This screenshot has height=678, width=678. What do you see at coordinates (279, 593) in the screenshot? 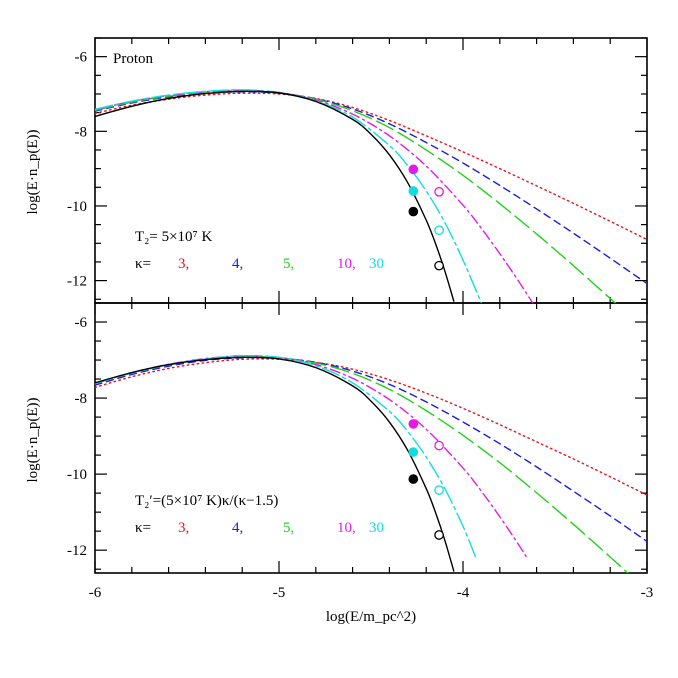
I see `xtick-label: -5` at bounding box center [279, 593].